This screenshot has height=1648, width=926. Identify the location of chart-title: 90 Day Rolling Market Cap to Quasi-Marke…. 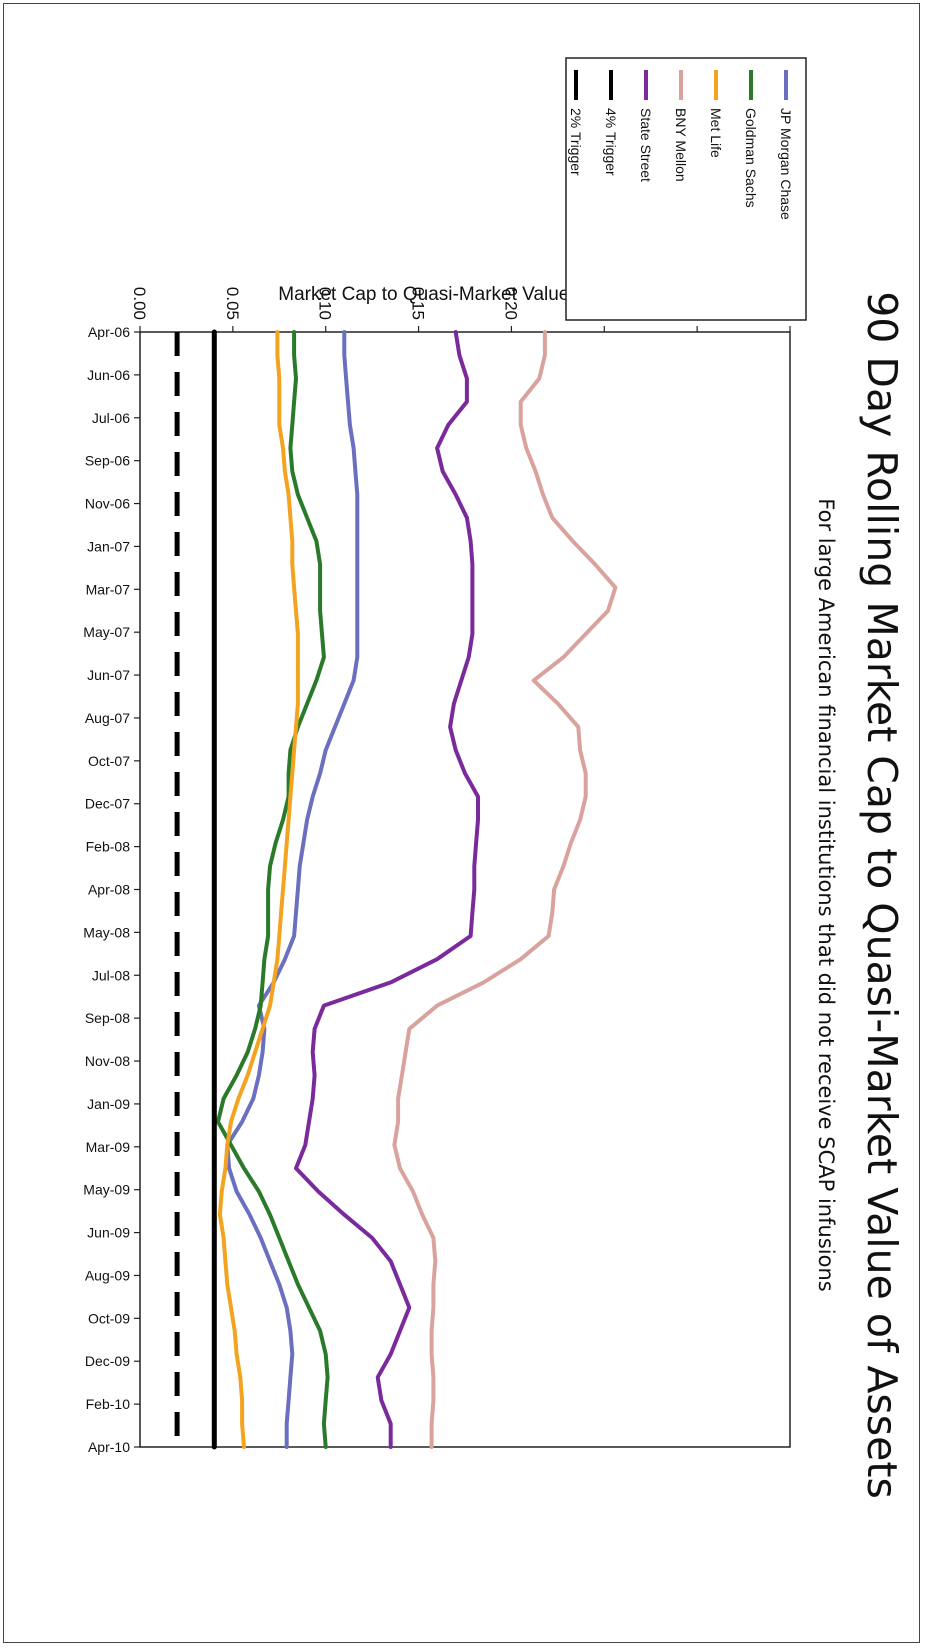
(882, 895).